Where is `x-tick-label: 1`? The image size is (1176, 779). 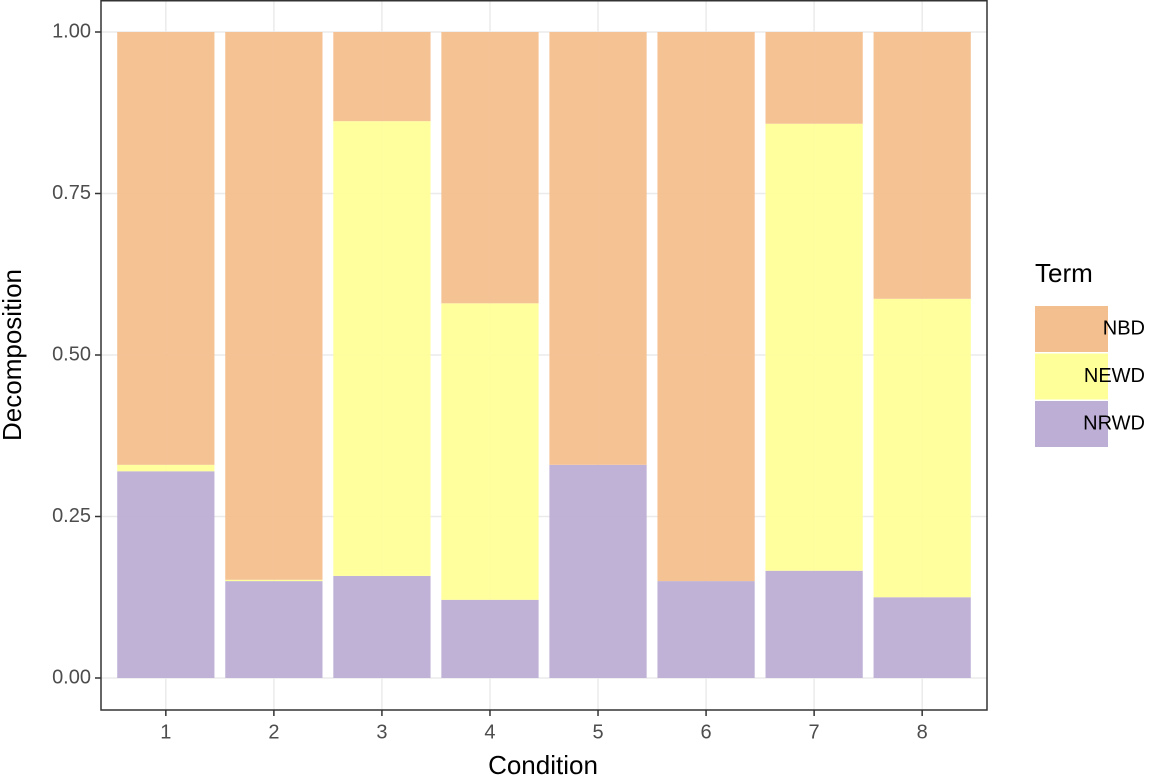
x-tick-label: 1 is located at coordinates (165, 732).